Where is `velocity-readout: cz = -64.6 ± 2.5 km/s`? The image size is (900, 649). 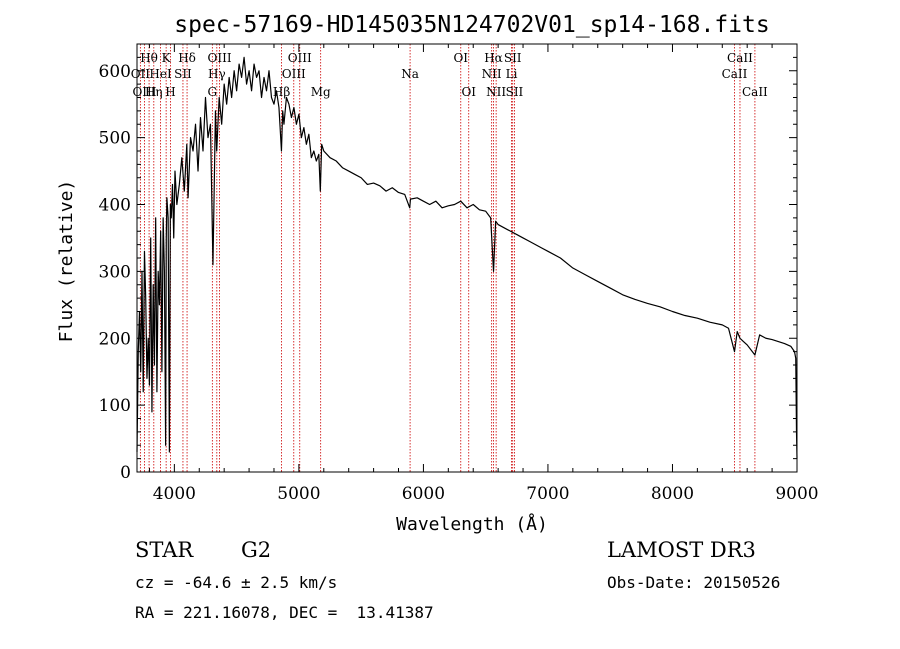 velocity-readout: cz = -64.6 ± 2.5 km/s is located at coordinates (236, 582).